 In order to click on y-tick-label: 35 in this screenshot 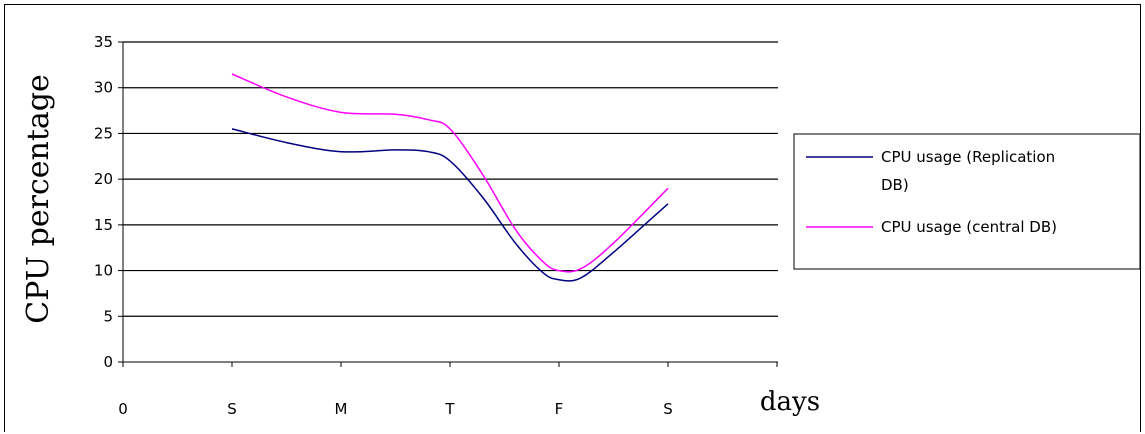, I will do `click(103, 42)`.